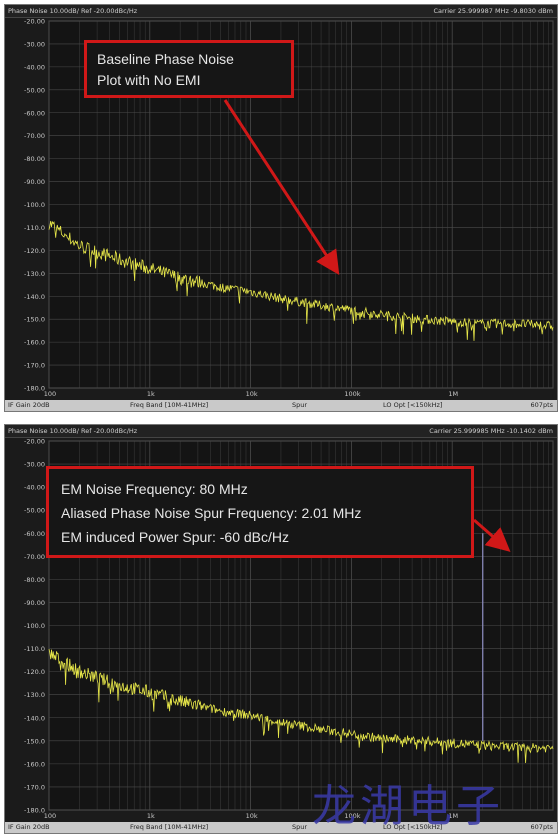  Describe the element at coordinates (165, 59) in the screenshot. I see `annotation-line: Baseline Phase Noise` at that location.